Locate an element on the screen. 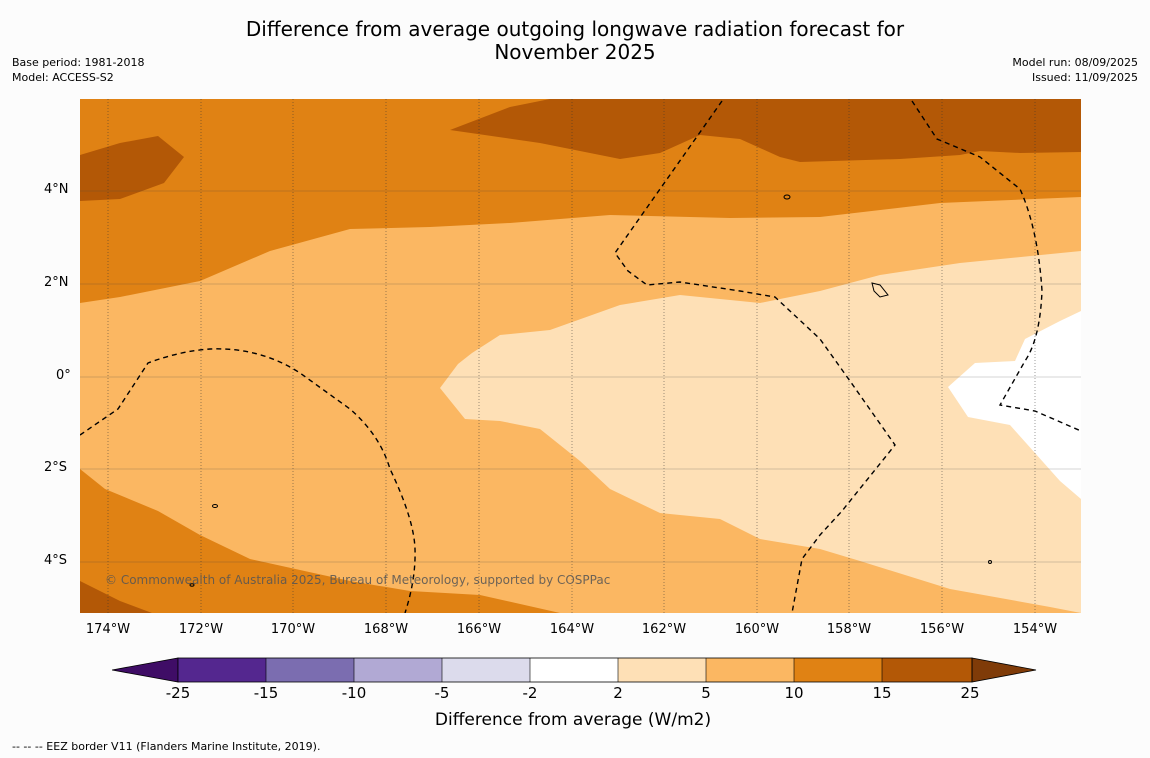 Image resolution: width=1150 pixels, height=758 pixels. colorbar-tick-25: 25 is located at coordinates (970, 693).